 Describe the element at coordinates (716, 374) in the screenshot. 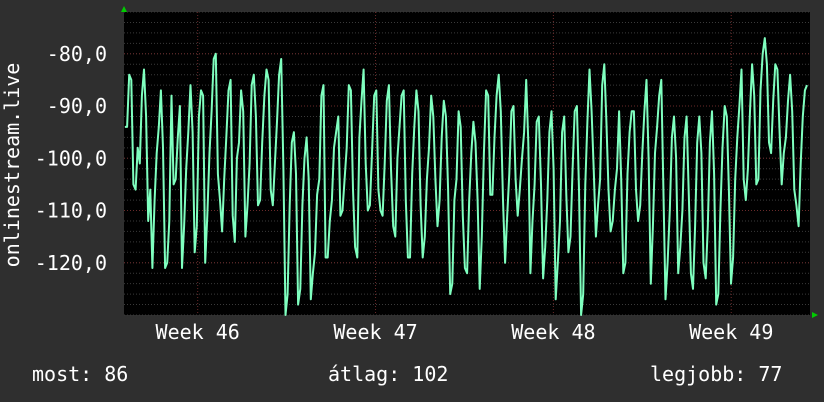

I see `best-value-stat: legjobb: 77` at that location.